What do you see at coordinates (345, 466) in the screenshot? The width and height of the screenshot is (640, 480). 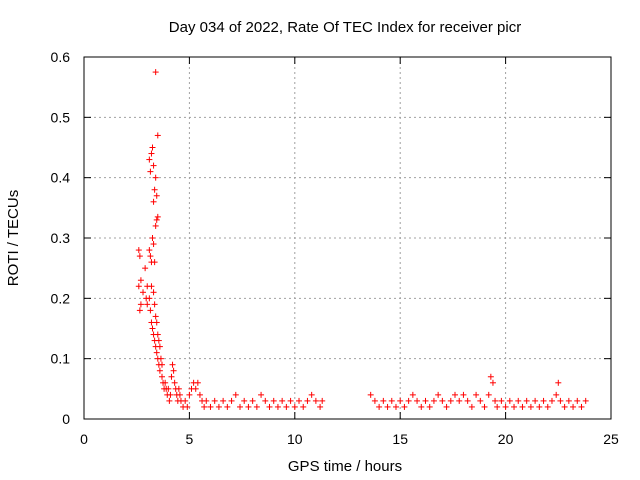 I see `x-axis-label: GPS time / hours` at bounding box center [345, 466].